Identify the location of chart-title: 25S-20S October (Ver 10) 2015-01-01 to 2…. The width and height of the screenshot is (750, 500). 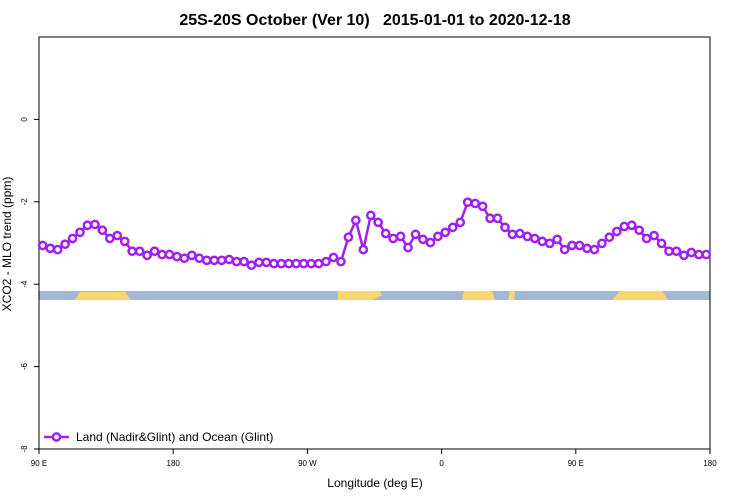
(374, 20).